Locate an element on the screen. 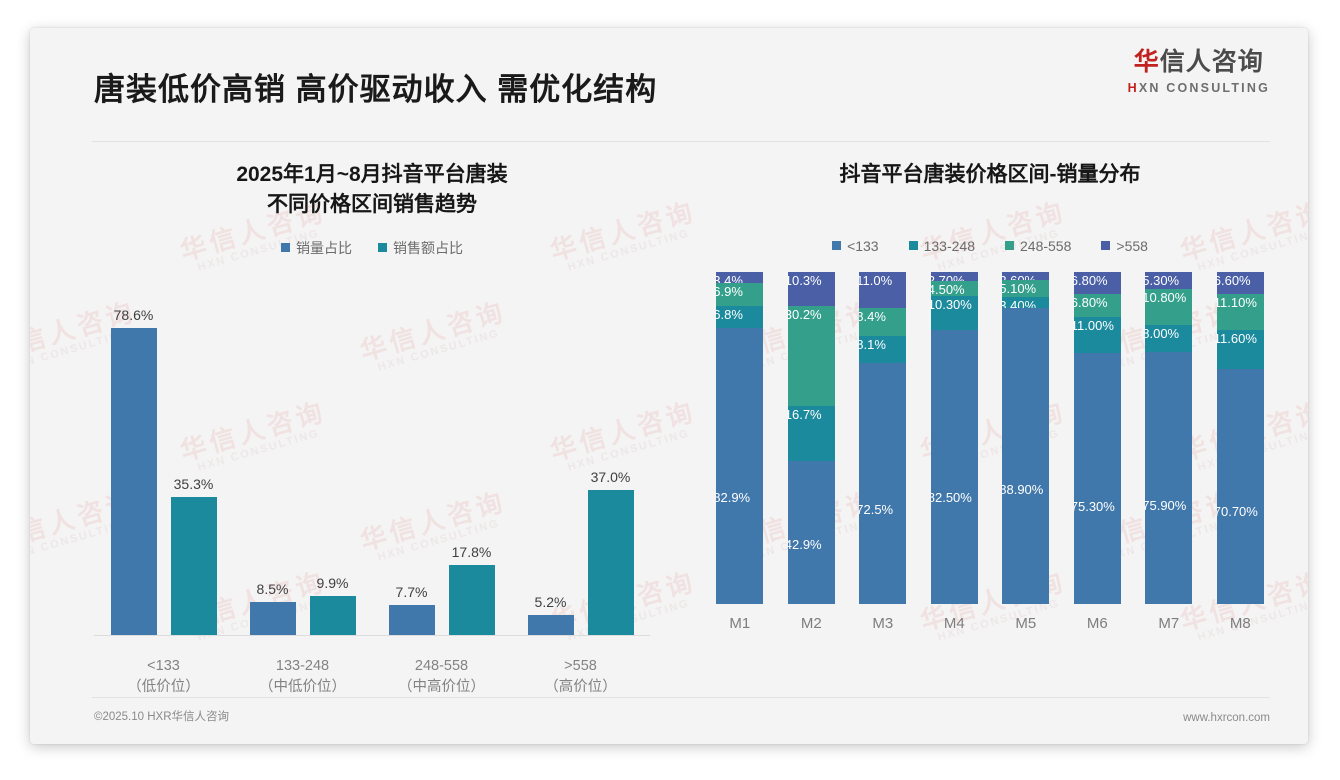 The width and height of the screenshot is (1340, 780). stack-segment-133-248-M4: 10.30% is located at coordinates (954, 312).